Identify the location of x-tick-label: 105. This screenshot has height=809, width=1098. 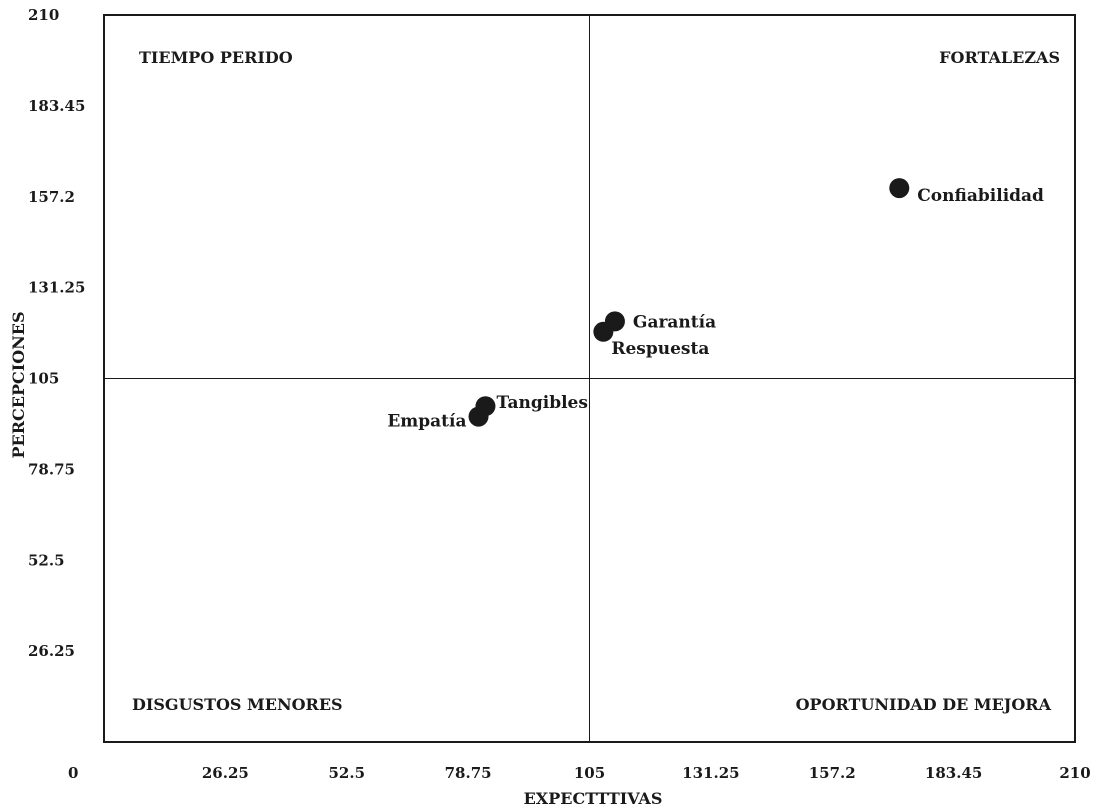
(589, 773).